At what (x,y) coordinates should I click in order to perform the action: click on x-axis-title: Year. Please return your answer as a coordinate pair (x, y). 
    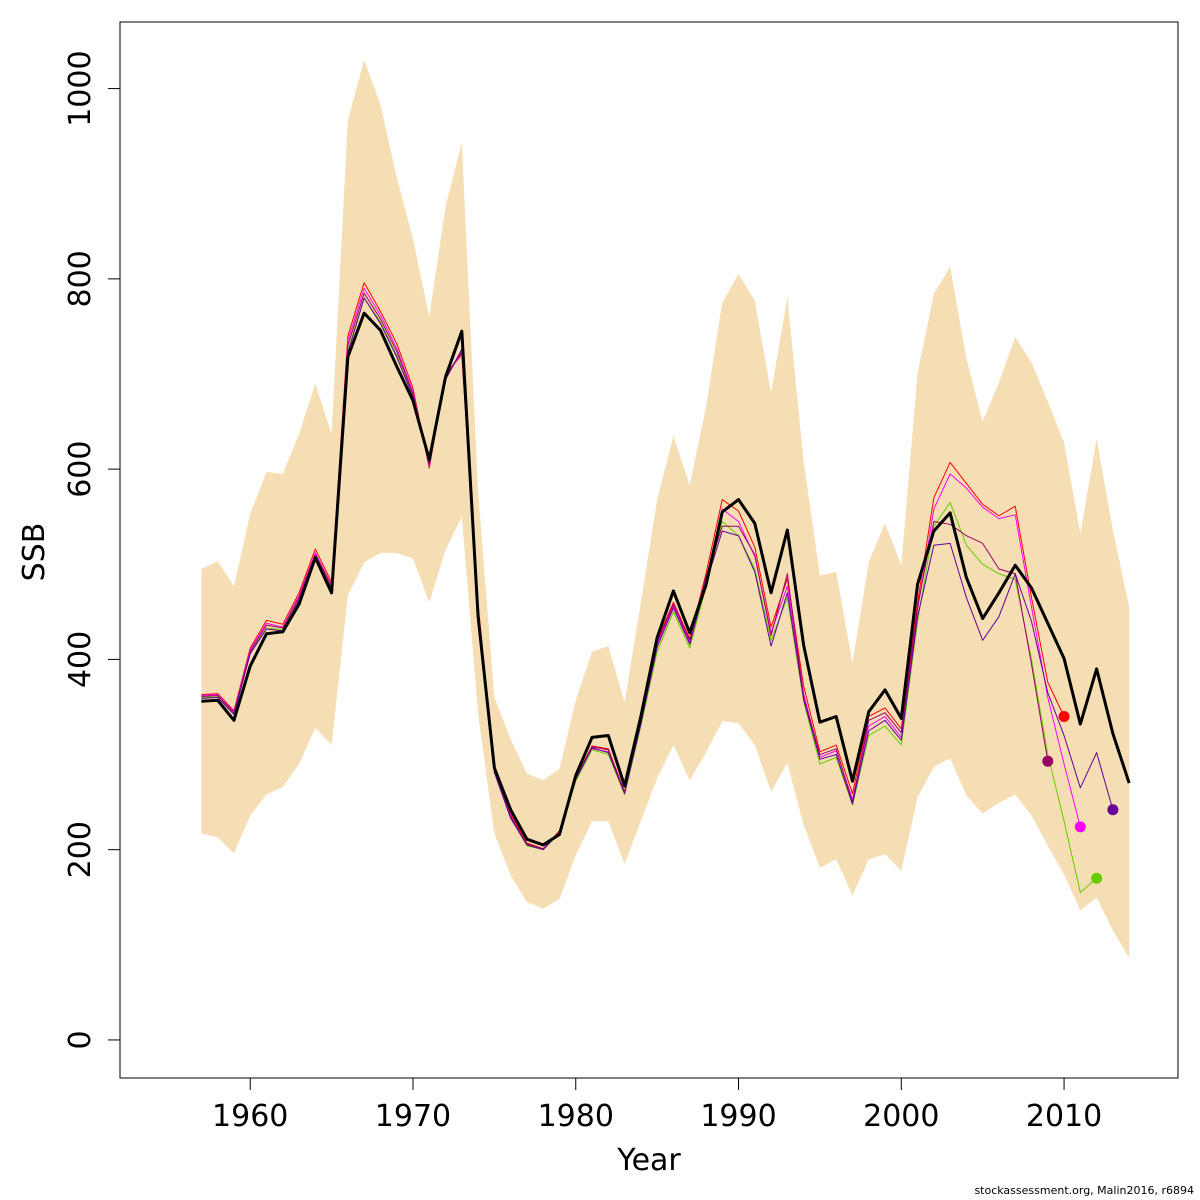
    Looking at the image, I should click on (648, 1160).